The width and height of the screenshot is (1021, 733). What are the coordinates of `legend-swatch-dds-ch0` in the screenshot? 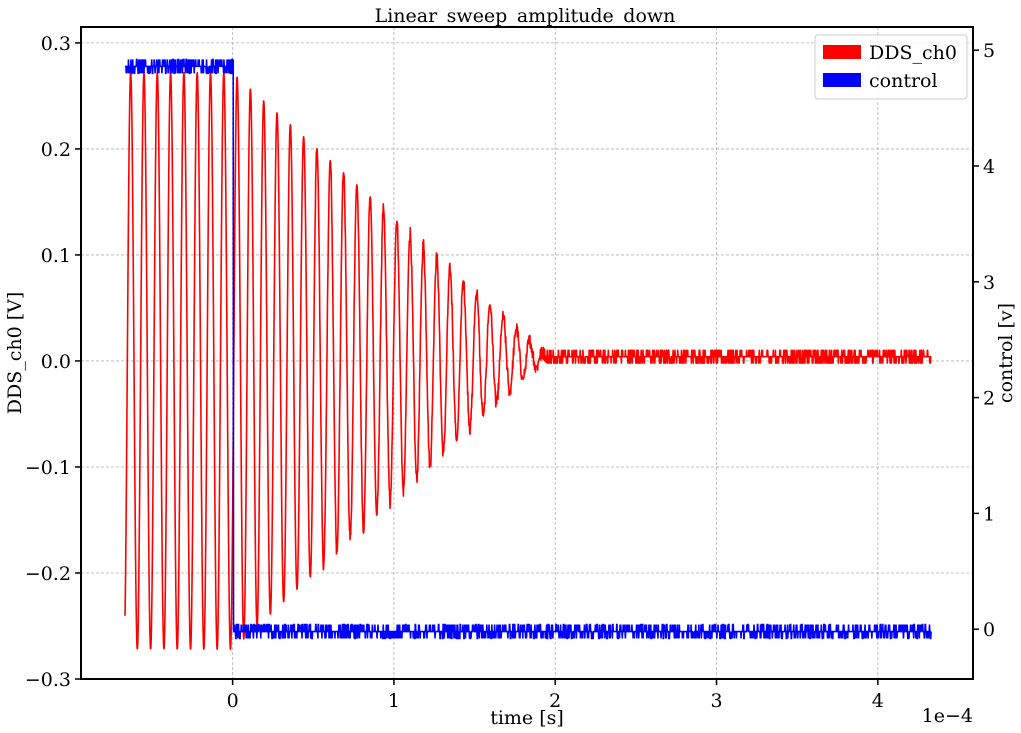 It's located at (842, 52).